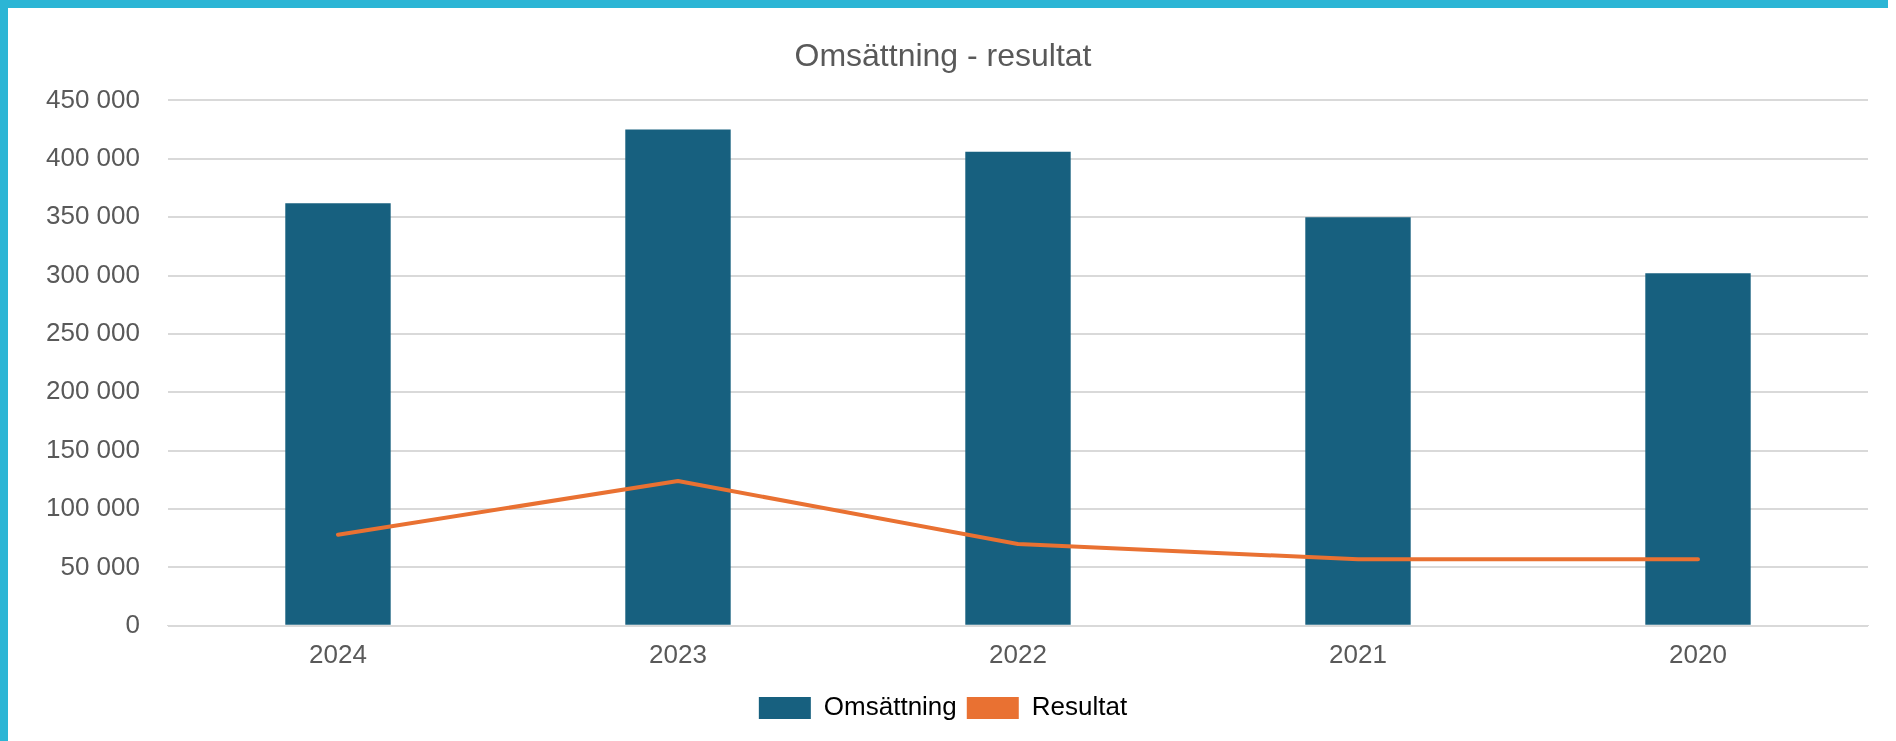 The height and width of the screenshot is (741, 1896). What do you see at coordinates (1358, 653) in the screenshot?
I see `x-tick-label: 2021` at bounding box center [1358, 653].